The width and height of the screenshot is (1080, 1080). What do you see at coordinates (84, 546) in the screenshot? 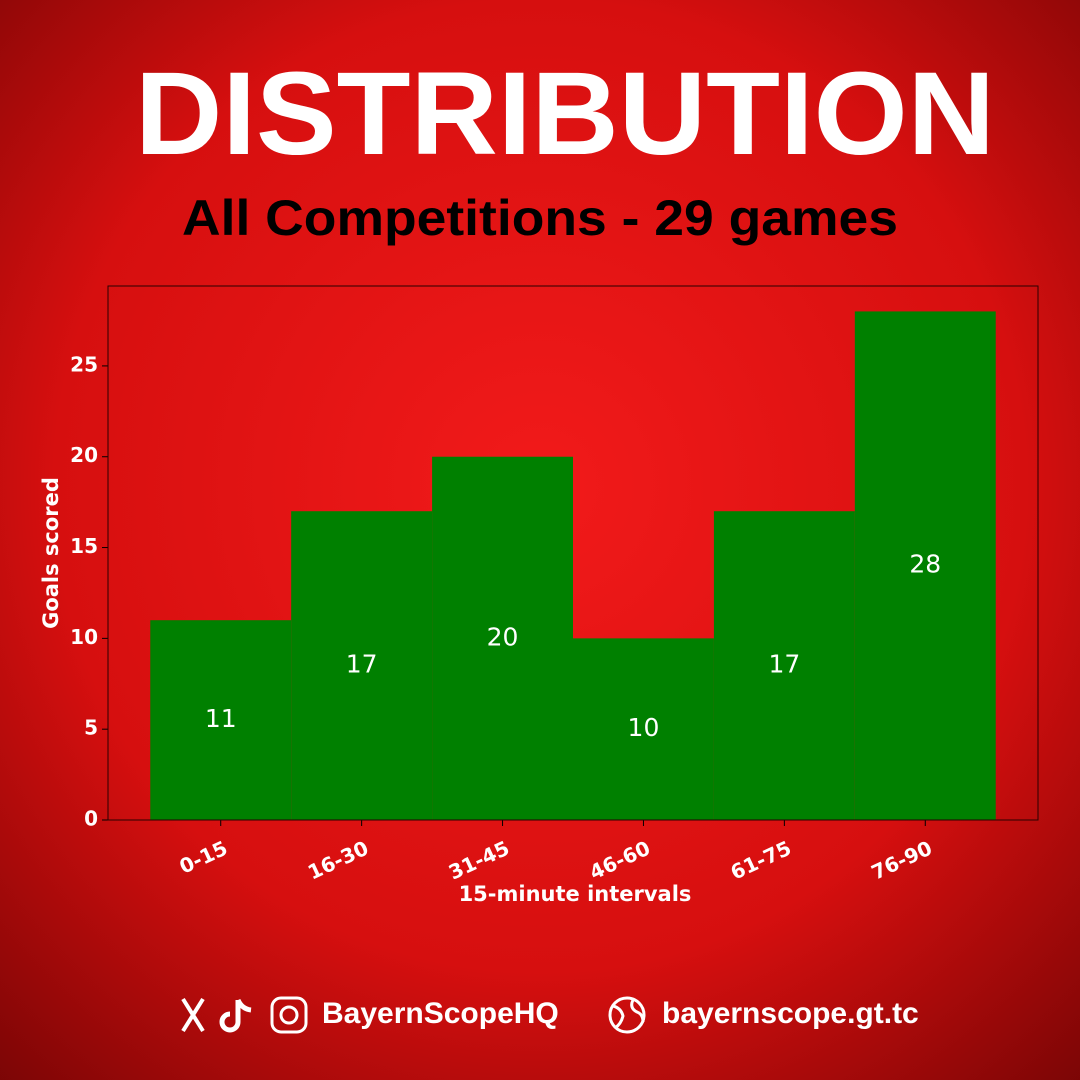
I see `y-tick-label: 15` at bounding box center [84, 546].